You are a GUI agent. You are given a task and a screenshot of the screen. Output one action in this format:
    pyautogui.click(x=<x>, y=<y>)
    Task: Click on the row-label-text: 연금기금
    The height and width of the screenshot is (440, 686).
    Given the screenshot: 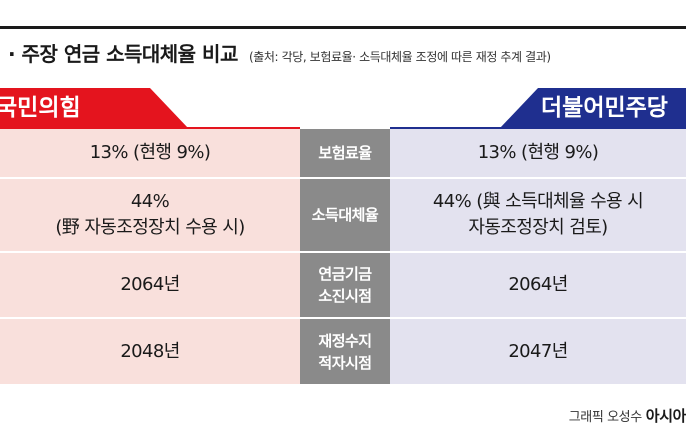 What is the action you would take?
    pyautogui.click(x=345, y=274)
    